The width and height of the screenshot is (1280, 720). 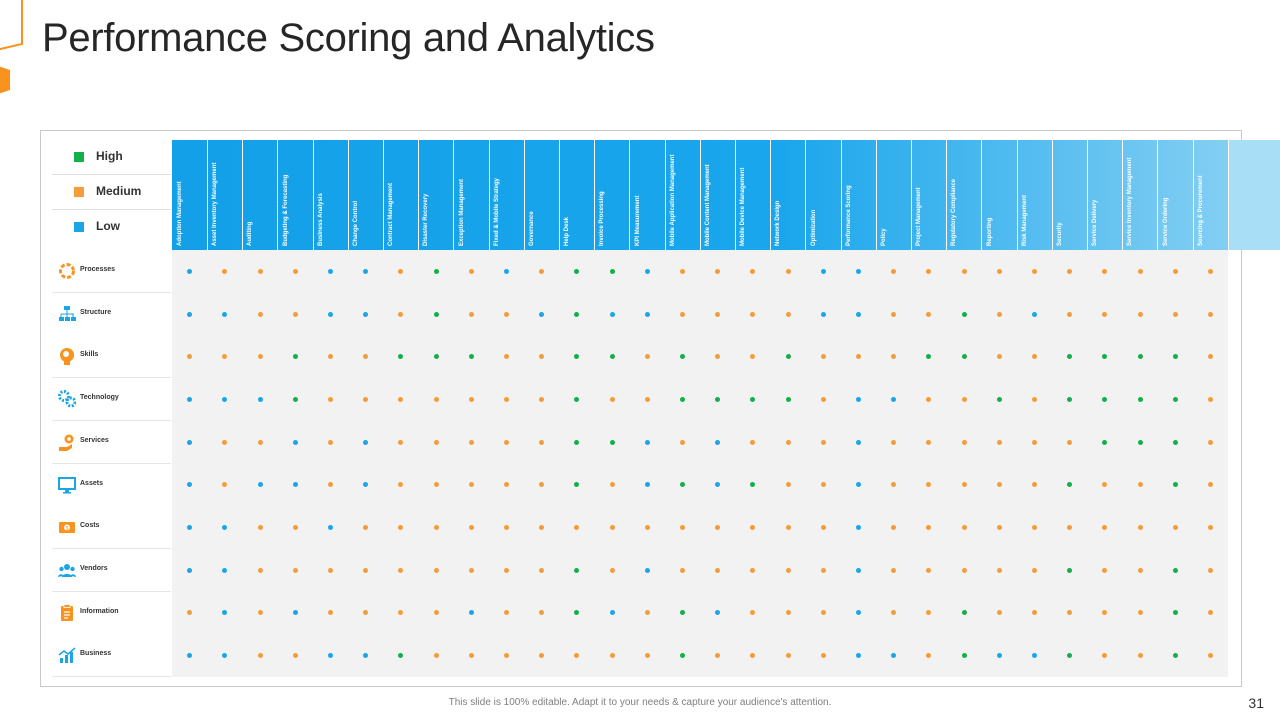 What do you see at coordinates (648, 195) in the screenshot?
I see `column-header: KPI Measurement` at bounding box center [648, 195].